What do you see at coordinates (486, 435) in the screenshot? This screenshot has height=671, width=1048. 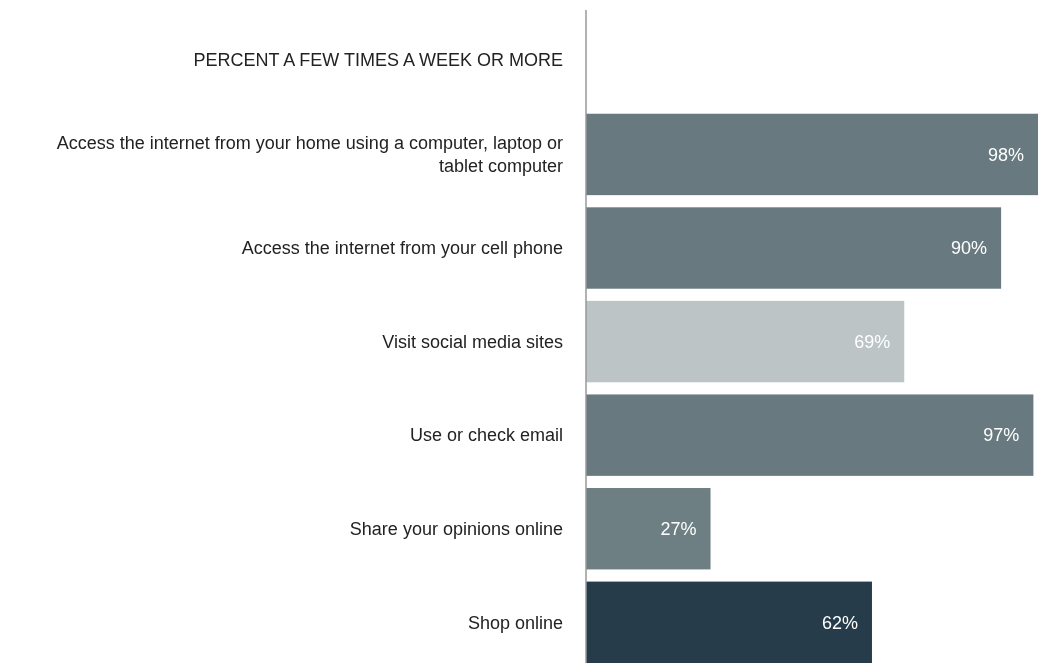 I see `y-tick-label: Use or check email` at bounding box center [486, 435].